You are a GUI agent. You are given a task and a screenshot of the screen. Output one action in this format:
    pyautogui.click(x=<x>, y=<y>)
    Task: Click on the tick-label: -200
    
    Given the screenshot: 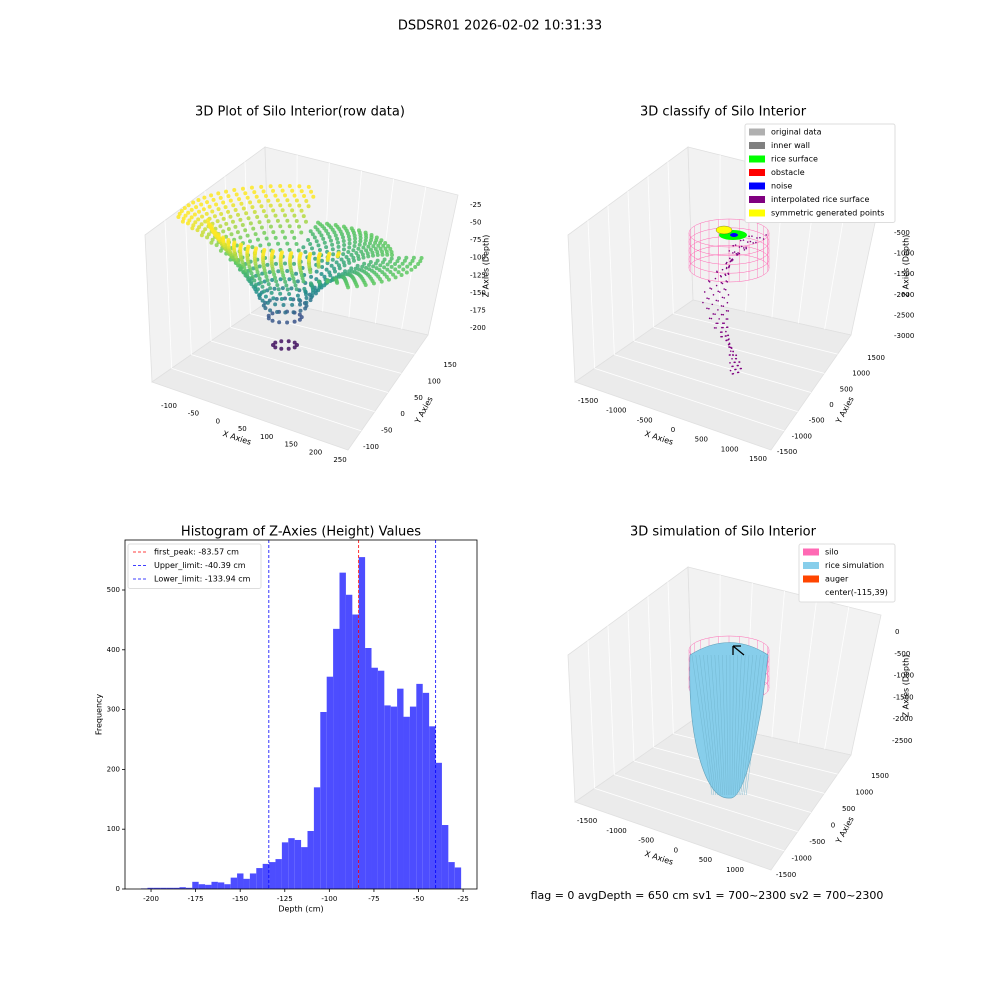 What is the action you would take?
    pyautogui.click(x=478, y=328)
    